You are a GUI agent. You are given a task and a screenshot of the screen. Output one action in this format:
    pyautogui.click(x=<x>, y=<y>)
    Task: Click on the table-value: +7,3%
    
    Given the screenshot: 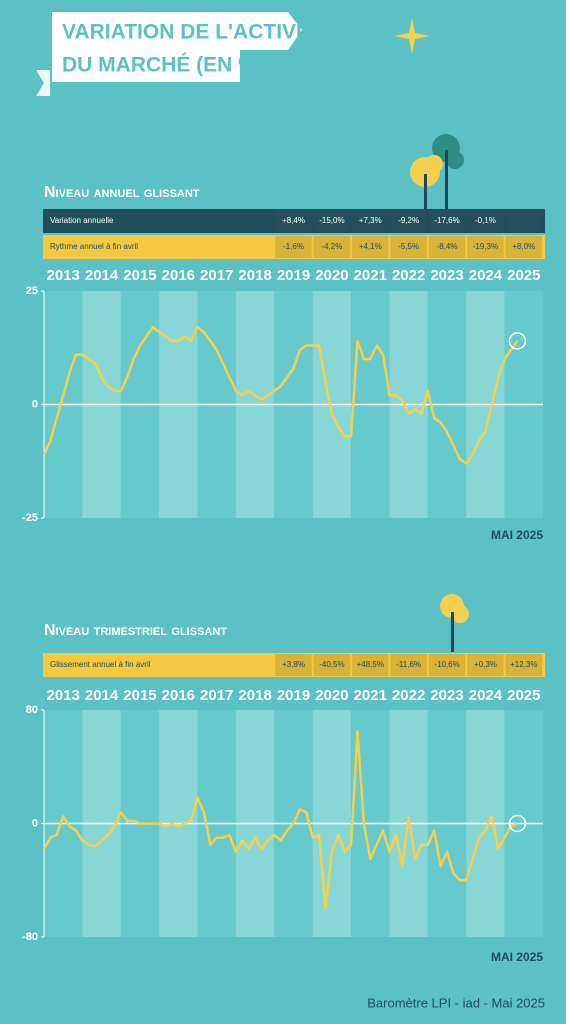 What is the action you would take?
    pyautogui.click(x=370, y=220)
    